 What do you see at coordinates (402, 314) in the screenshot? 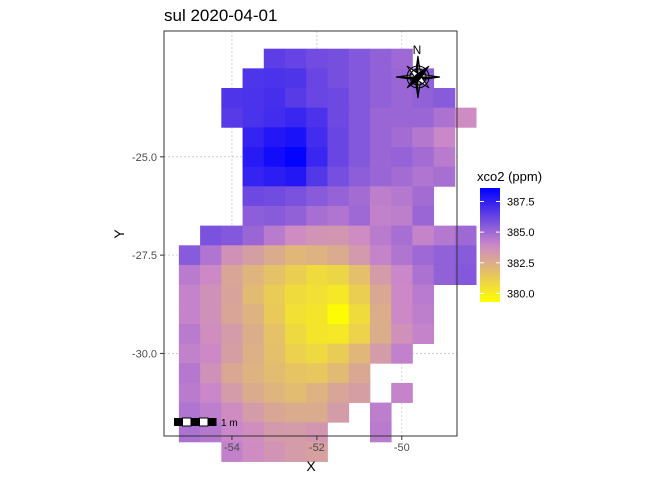
I see `cell-r13-c10` at bounding box center [402, 314].